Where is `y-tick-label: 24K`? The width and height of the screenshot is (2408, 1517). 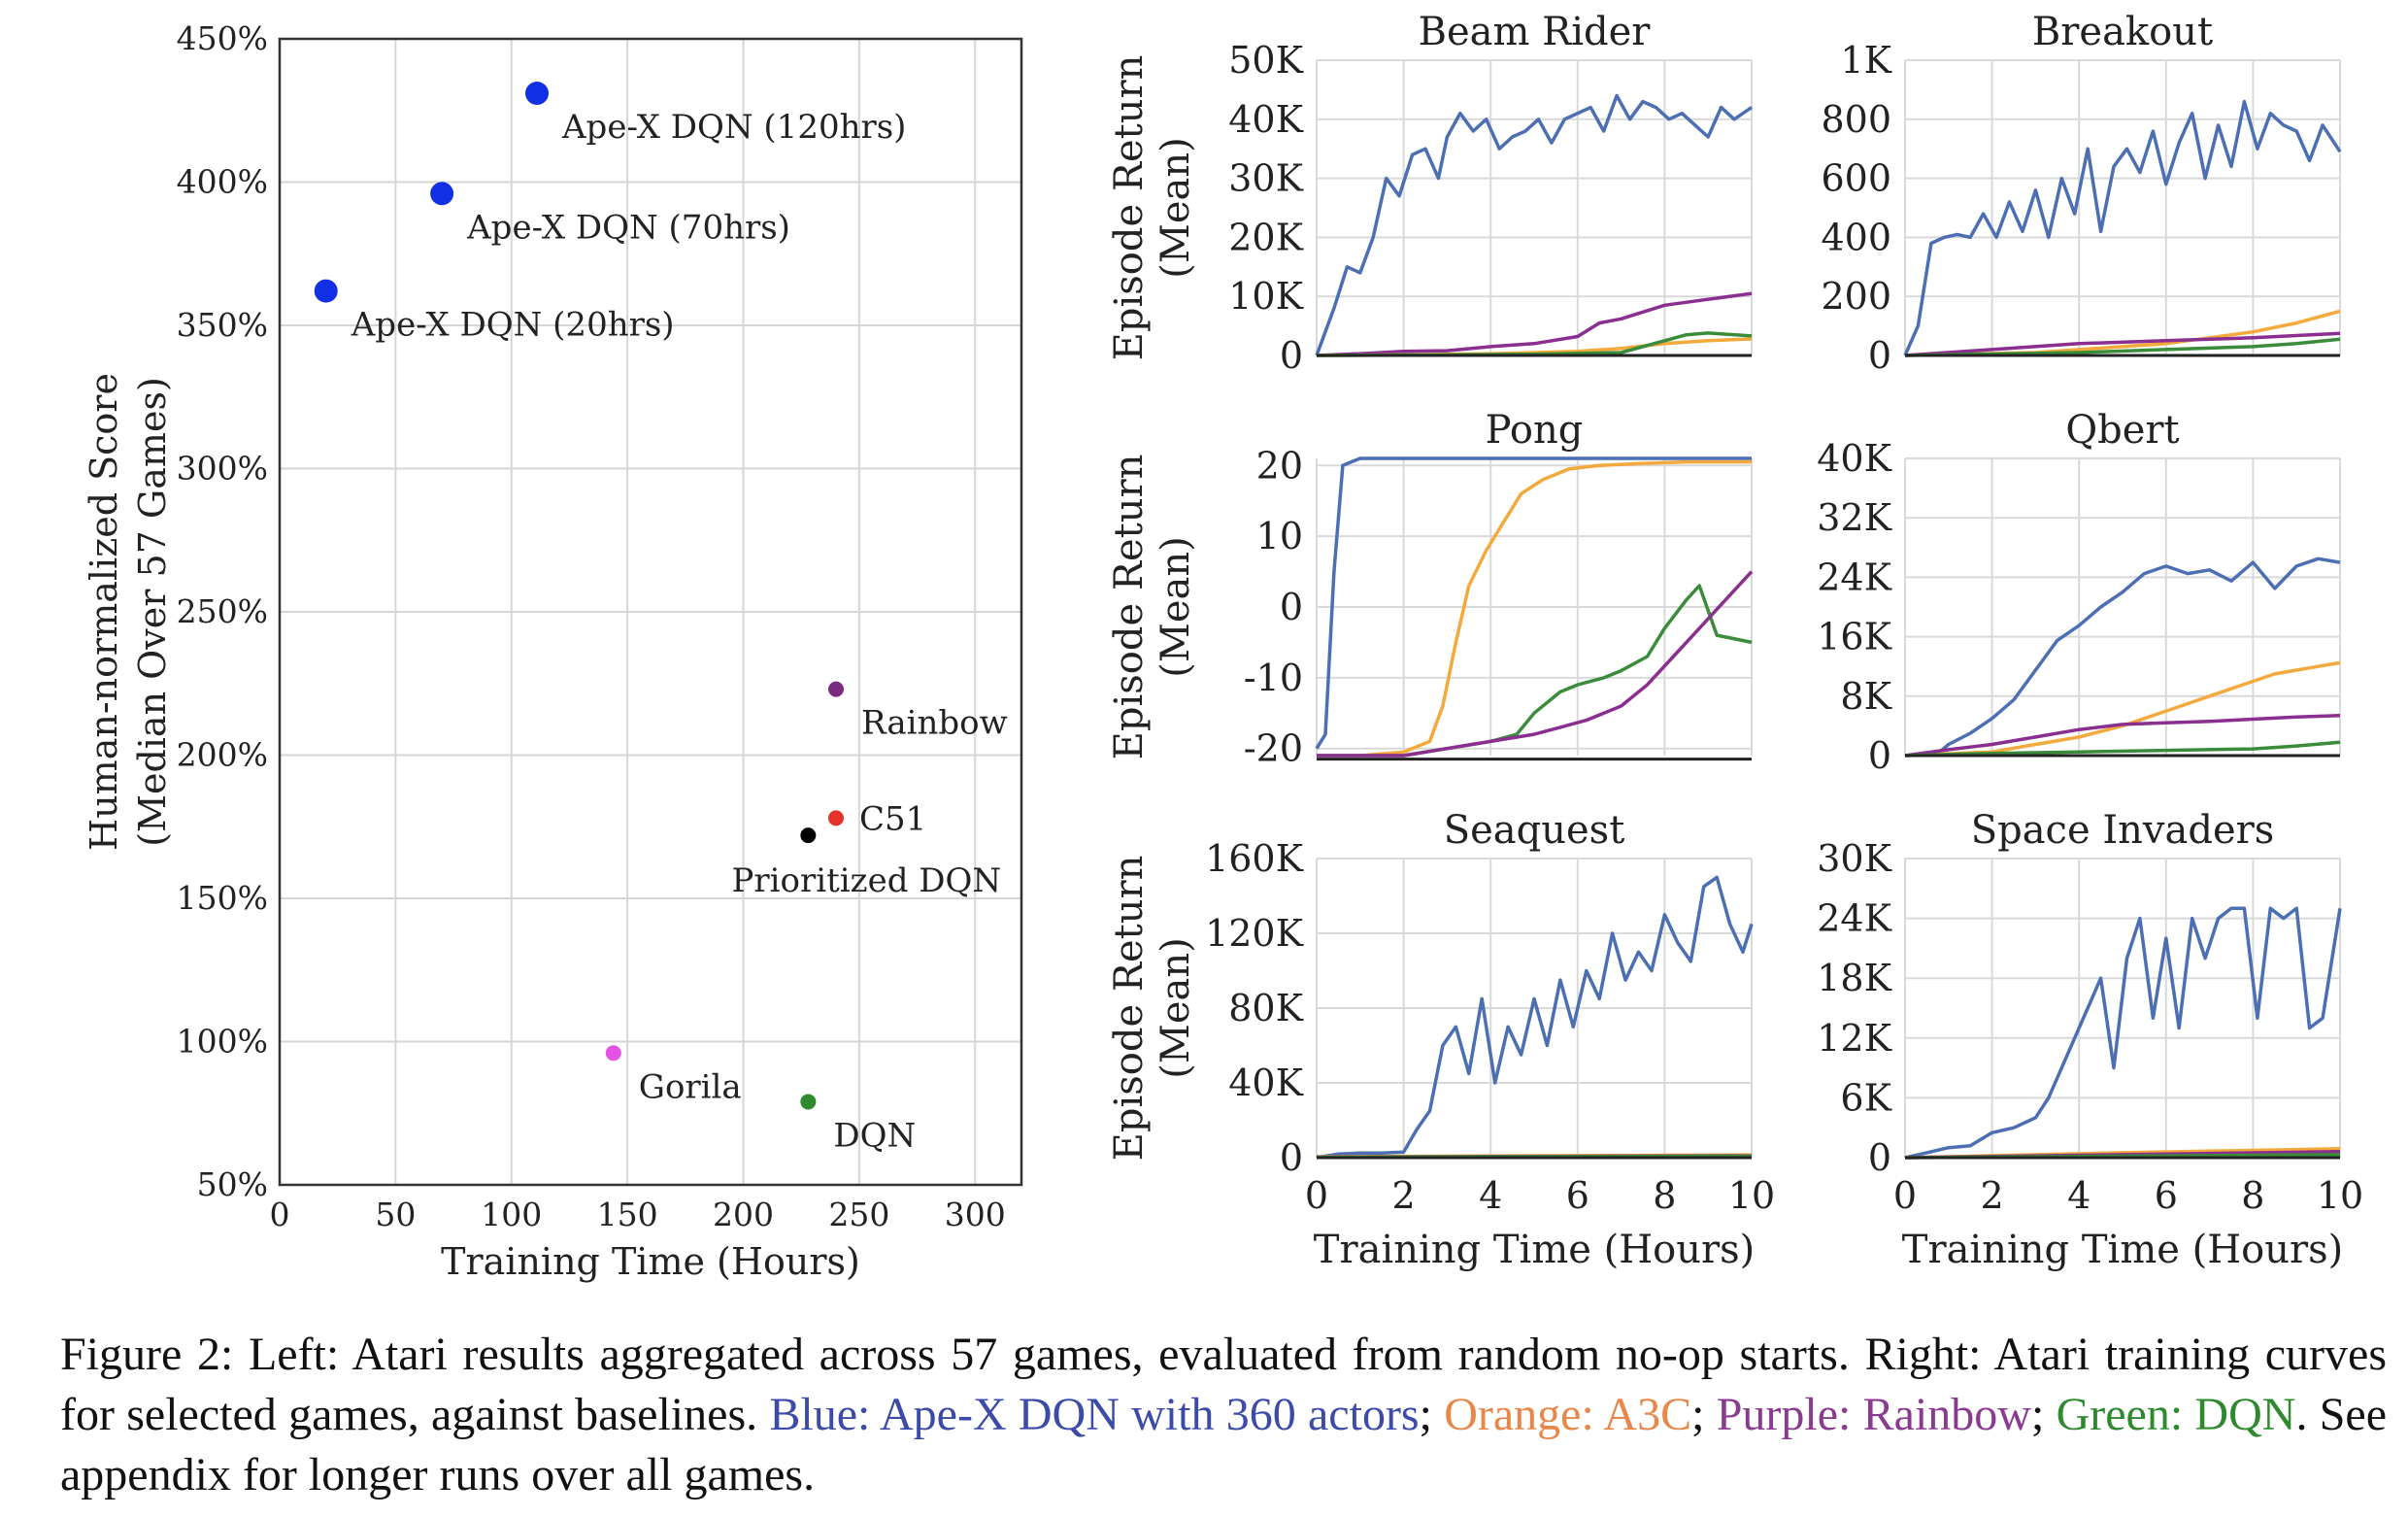
y-tick-label: 24K is located at coordinates (1854, 577).